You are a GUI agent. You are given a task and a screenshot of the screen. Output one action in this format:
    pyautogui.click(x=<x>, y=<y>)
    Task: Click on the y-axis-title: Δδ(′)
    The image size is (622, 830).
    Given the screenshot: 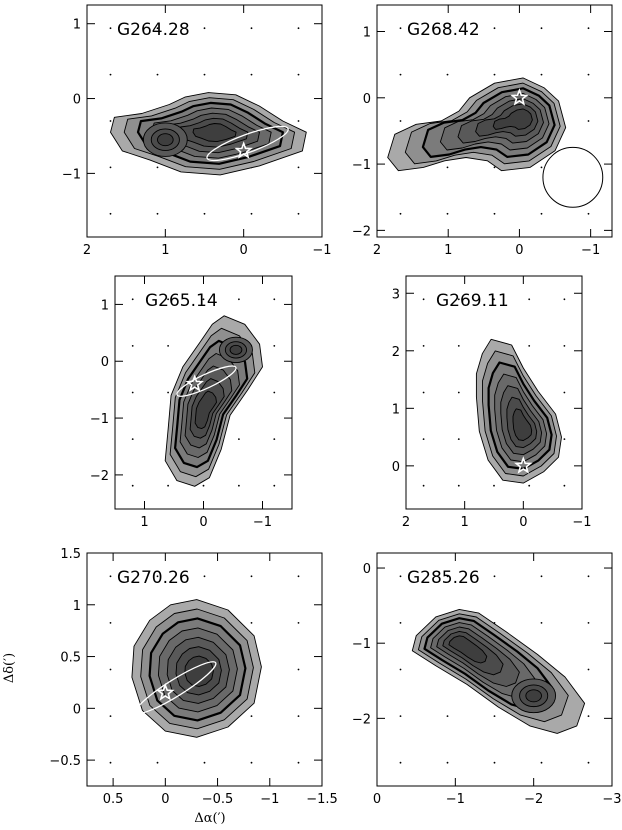 What is the action you would take?
    pyautogui.click(x=9, y=668)
    